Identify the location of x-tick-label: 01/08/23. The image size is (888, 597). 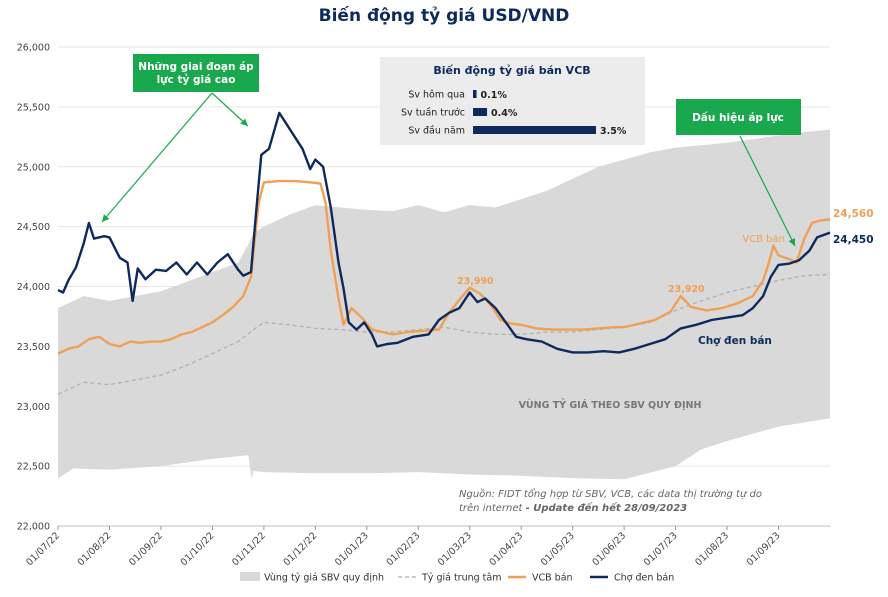
(712, 549).